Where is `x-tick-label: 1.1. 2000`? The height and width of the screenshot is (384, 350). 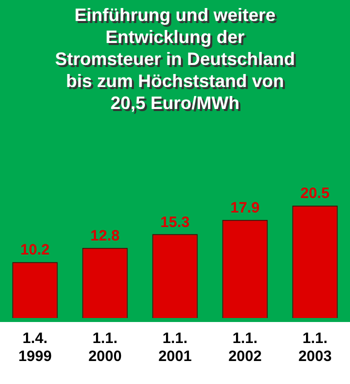 x-tick-label: 1.1. 2000 is located at coordinates (105, 348).